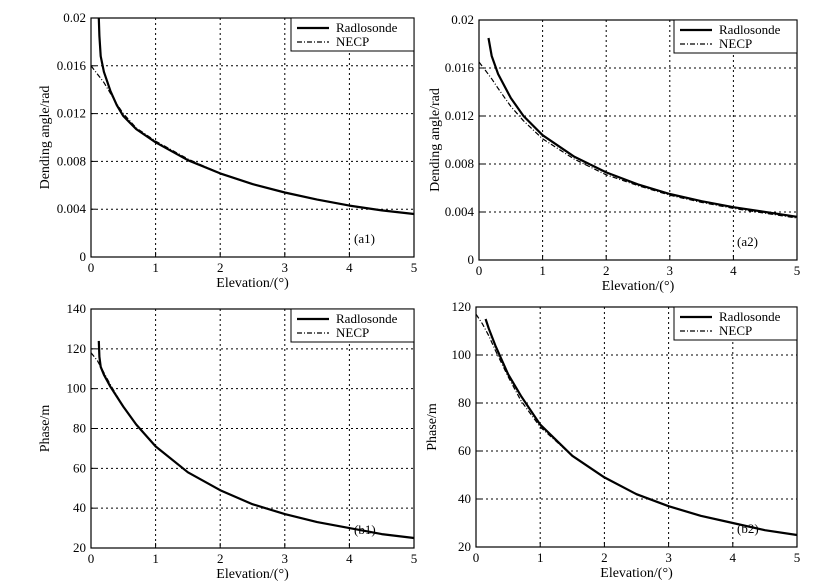  Describe the element at coordinates (77, 308) in the screenshot. I see `y-tick-label: 140` at that location.